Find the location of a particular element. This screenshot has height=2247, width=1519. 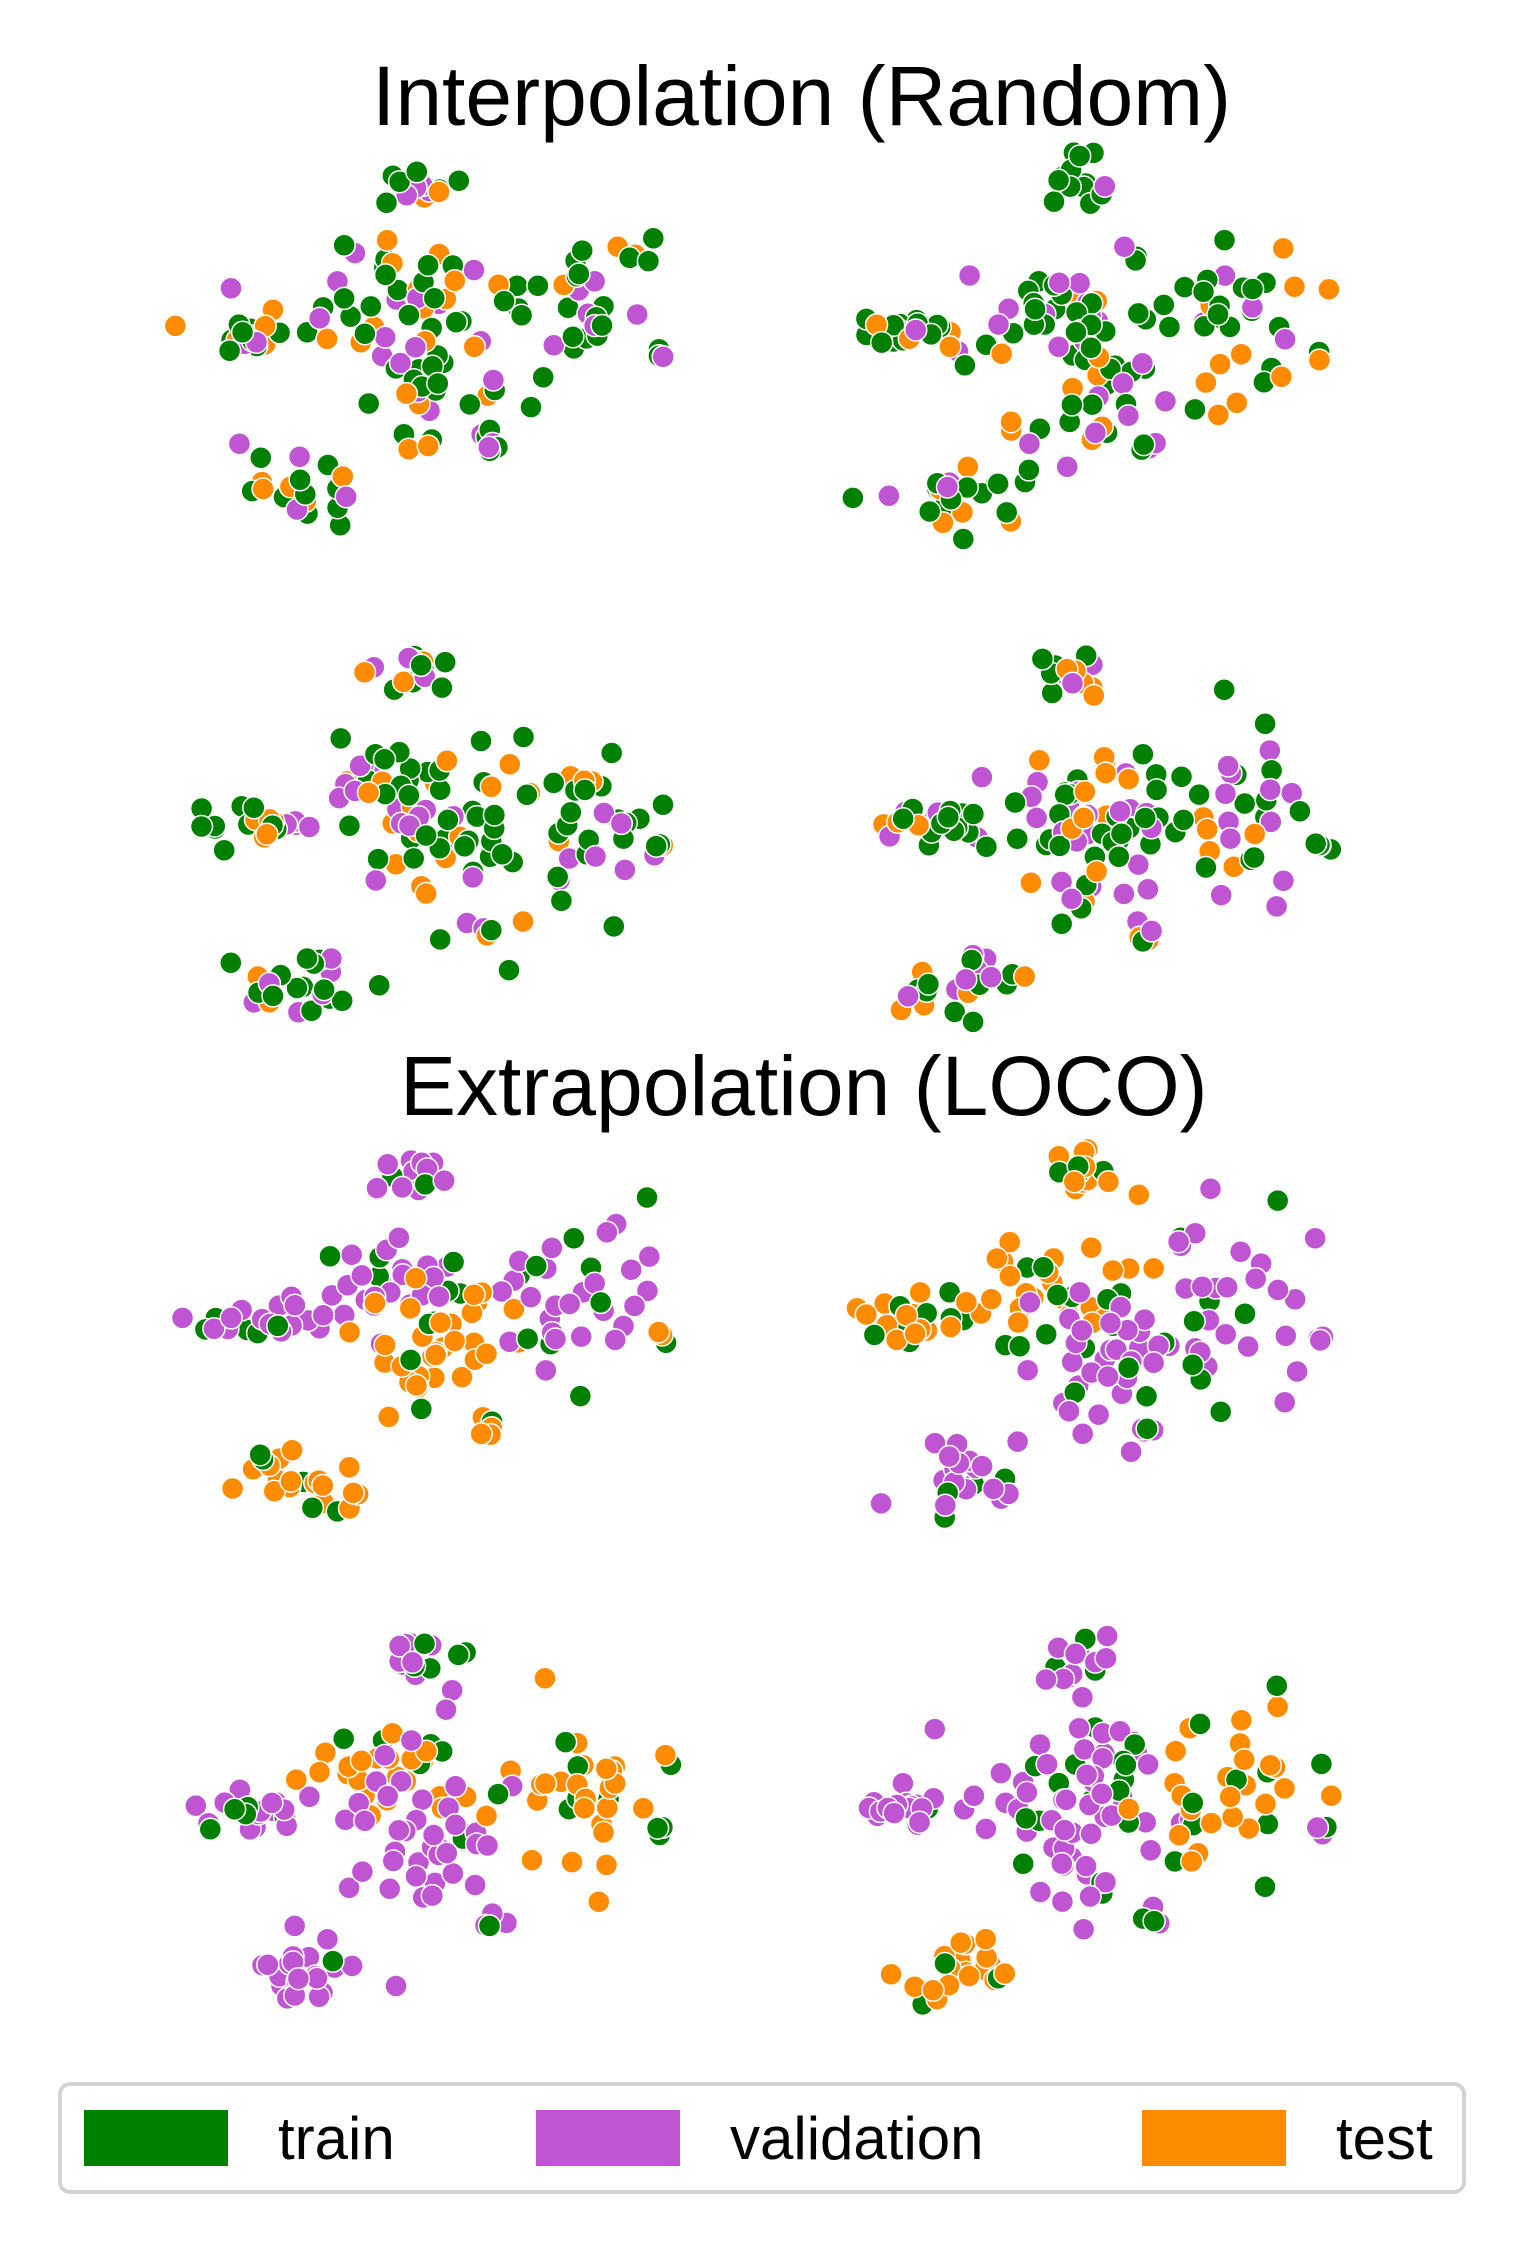

legend-swatch-train is located at coordinates (156, 2138).